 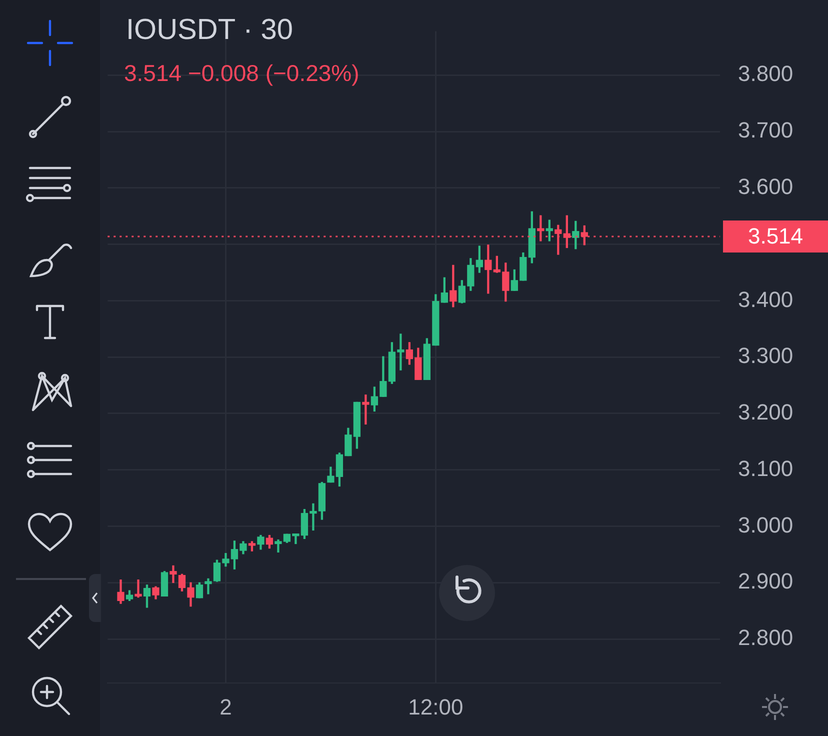 What do you see at coordinates (766, 637) in the screenshot?
I see `y-tick-label: 2.800` at bounding box center [766, 637].